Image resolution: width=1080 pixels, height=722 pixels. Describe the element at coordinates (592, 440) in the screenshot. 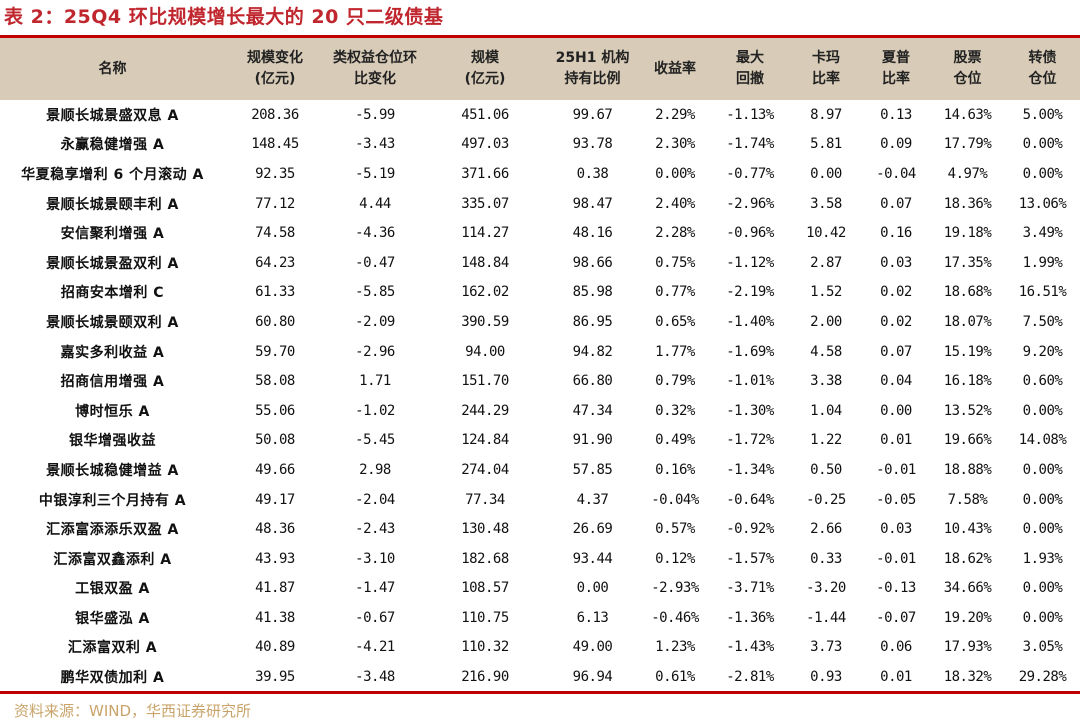

I see `cell-institution-ratio: 91.90` at that location.